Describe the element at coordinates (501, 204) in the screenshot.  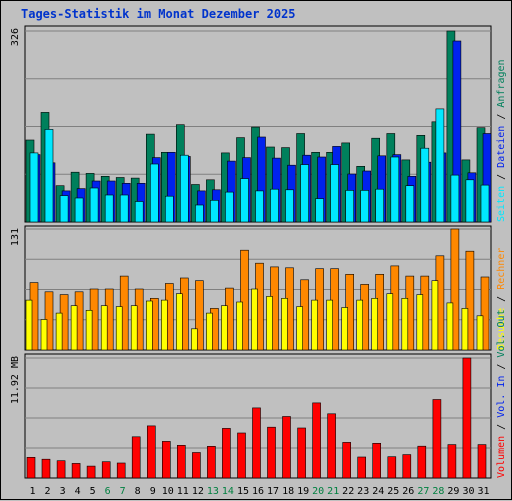
I see `legend-entry: Seiten` at that location.